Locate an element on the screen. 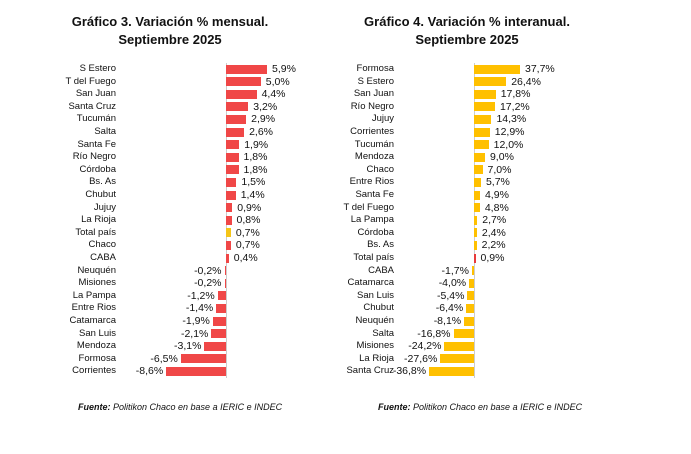 This screenshot has height=454, width=691. category-label: Entre Rios is located at coordinates (371, 182).